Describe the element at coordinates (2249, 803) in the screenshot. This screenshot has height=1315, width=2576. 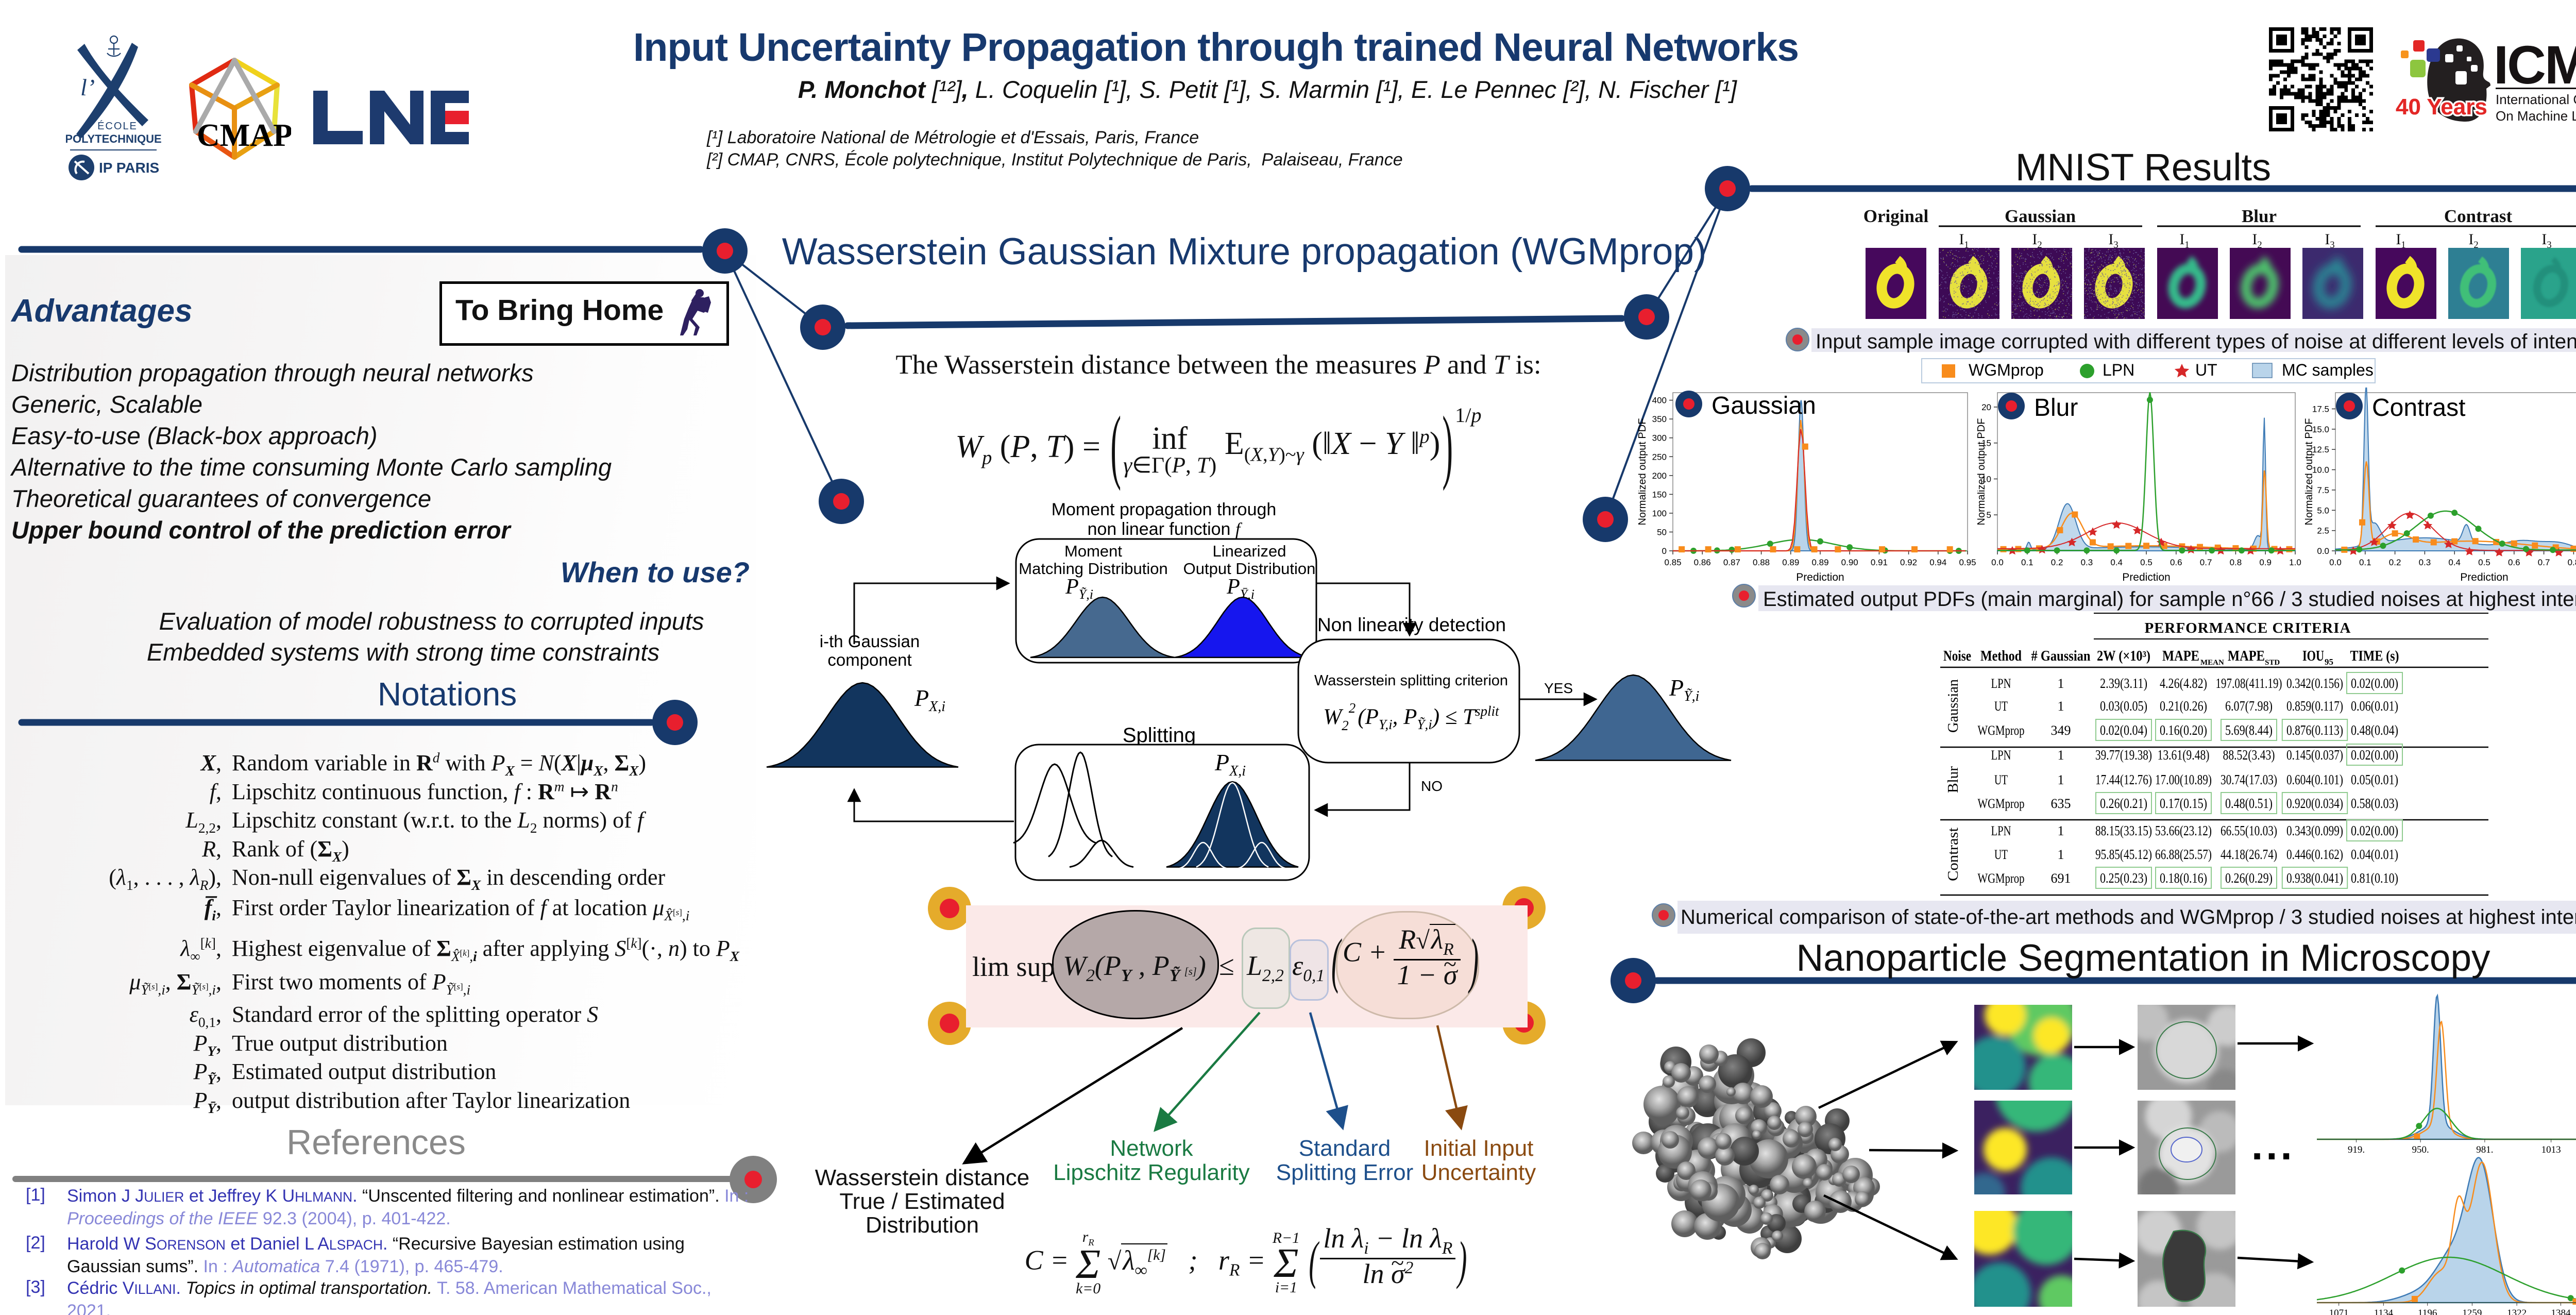
I see `svg-text: 0.48(0.51)` at that location.